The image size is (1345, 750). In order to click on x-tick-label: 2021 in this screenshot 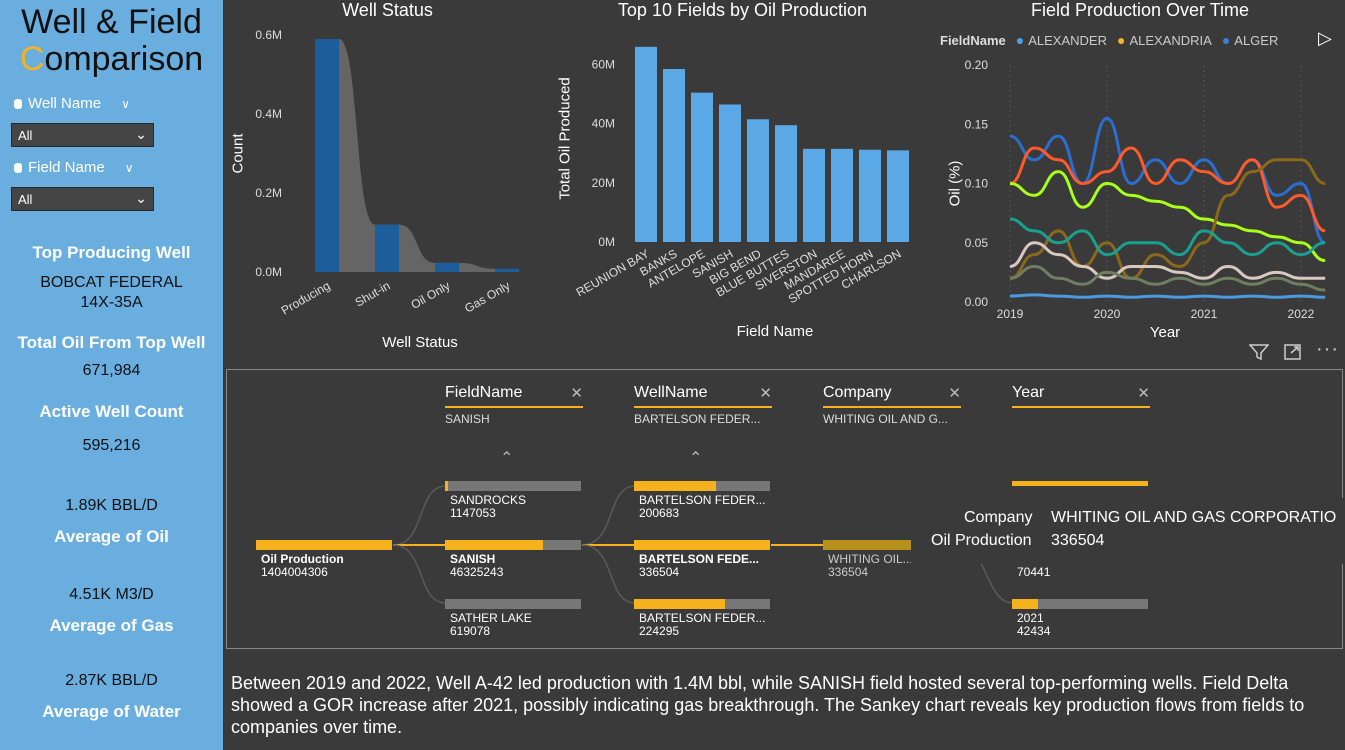, I will do `click(1204, 314)`.